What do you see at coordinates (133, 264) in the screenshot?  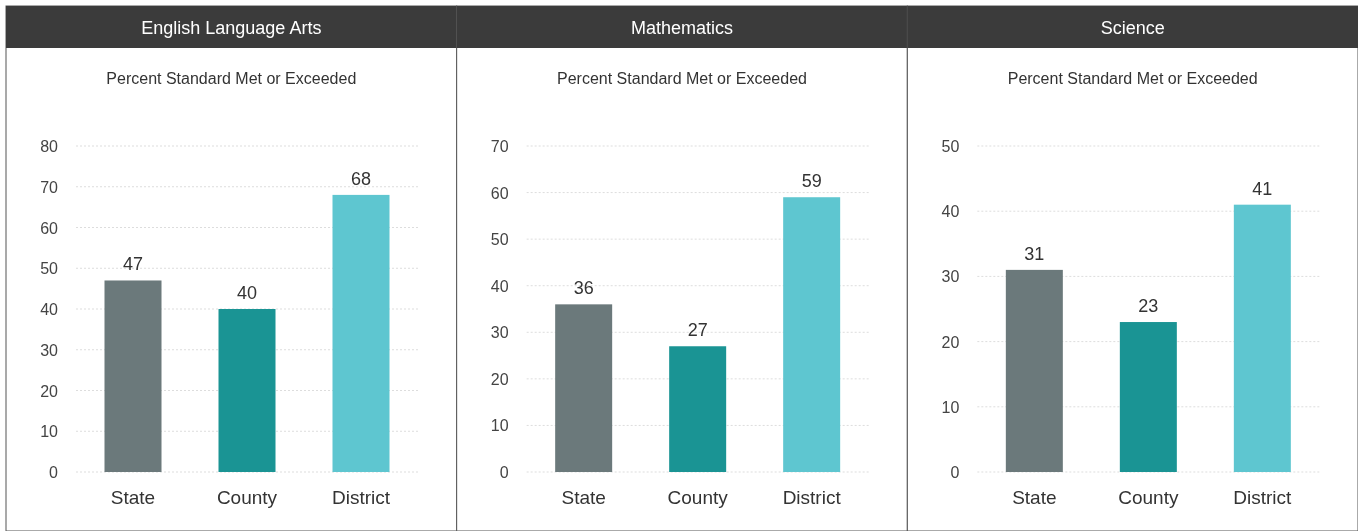 I see `data-label: 47` at bounding box center [133, 264].